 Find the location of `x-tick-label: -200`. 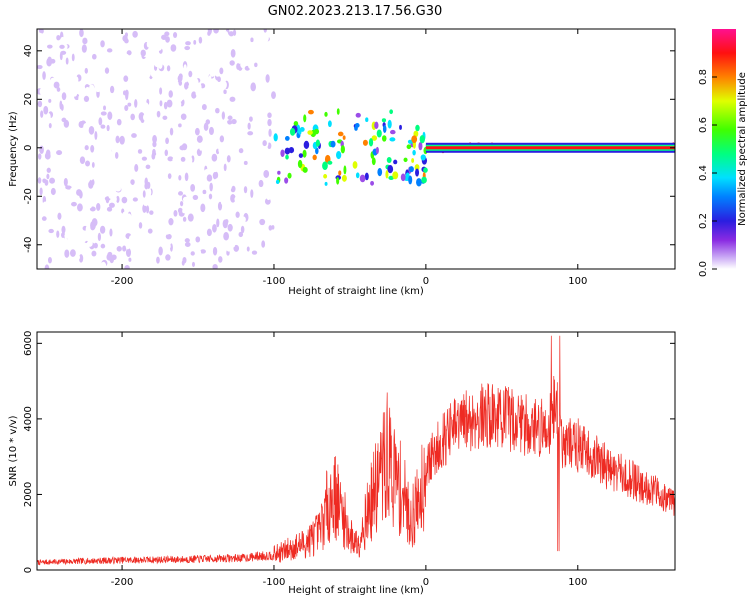

x-tick-label: -200 is located at coordinates (122, 582).